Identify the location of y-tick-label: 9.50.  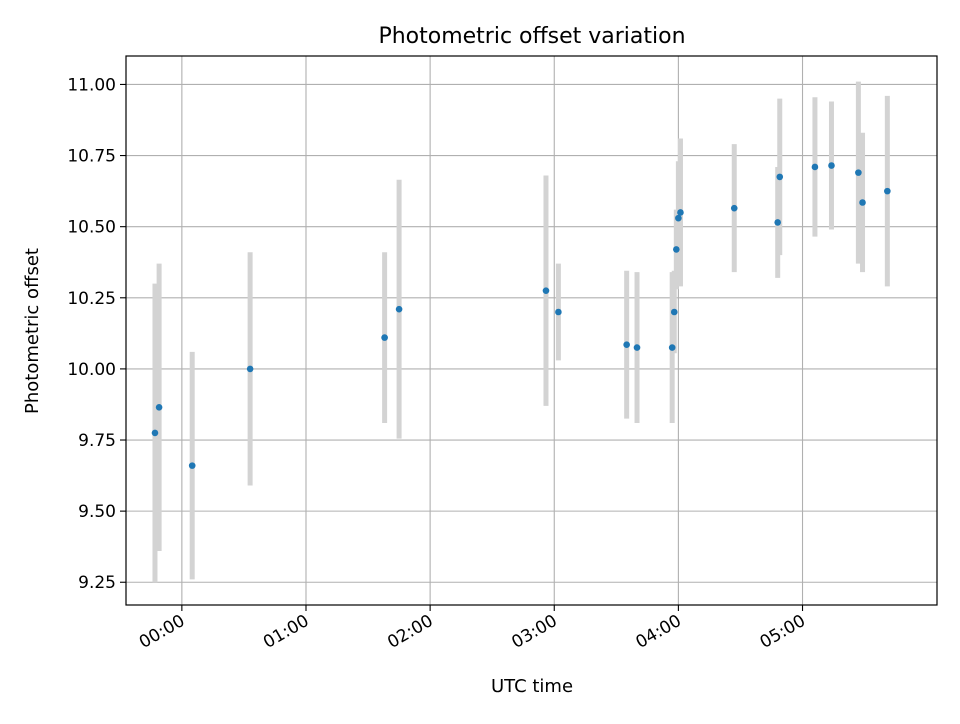
(97, 512).